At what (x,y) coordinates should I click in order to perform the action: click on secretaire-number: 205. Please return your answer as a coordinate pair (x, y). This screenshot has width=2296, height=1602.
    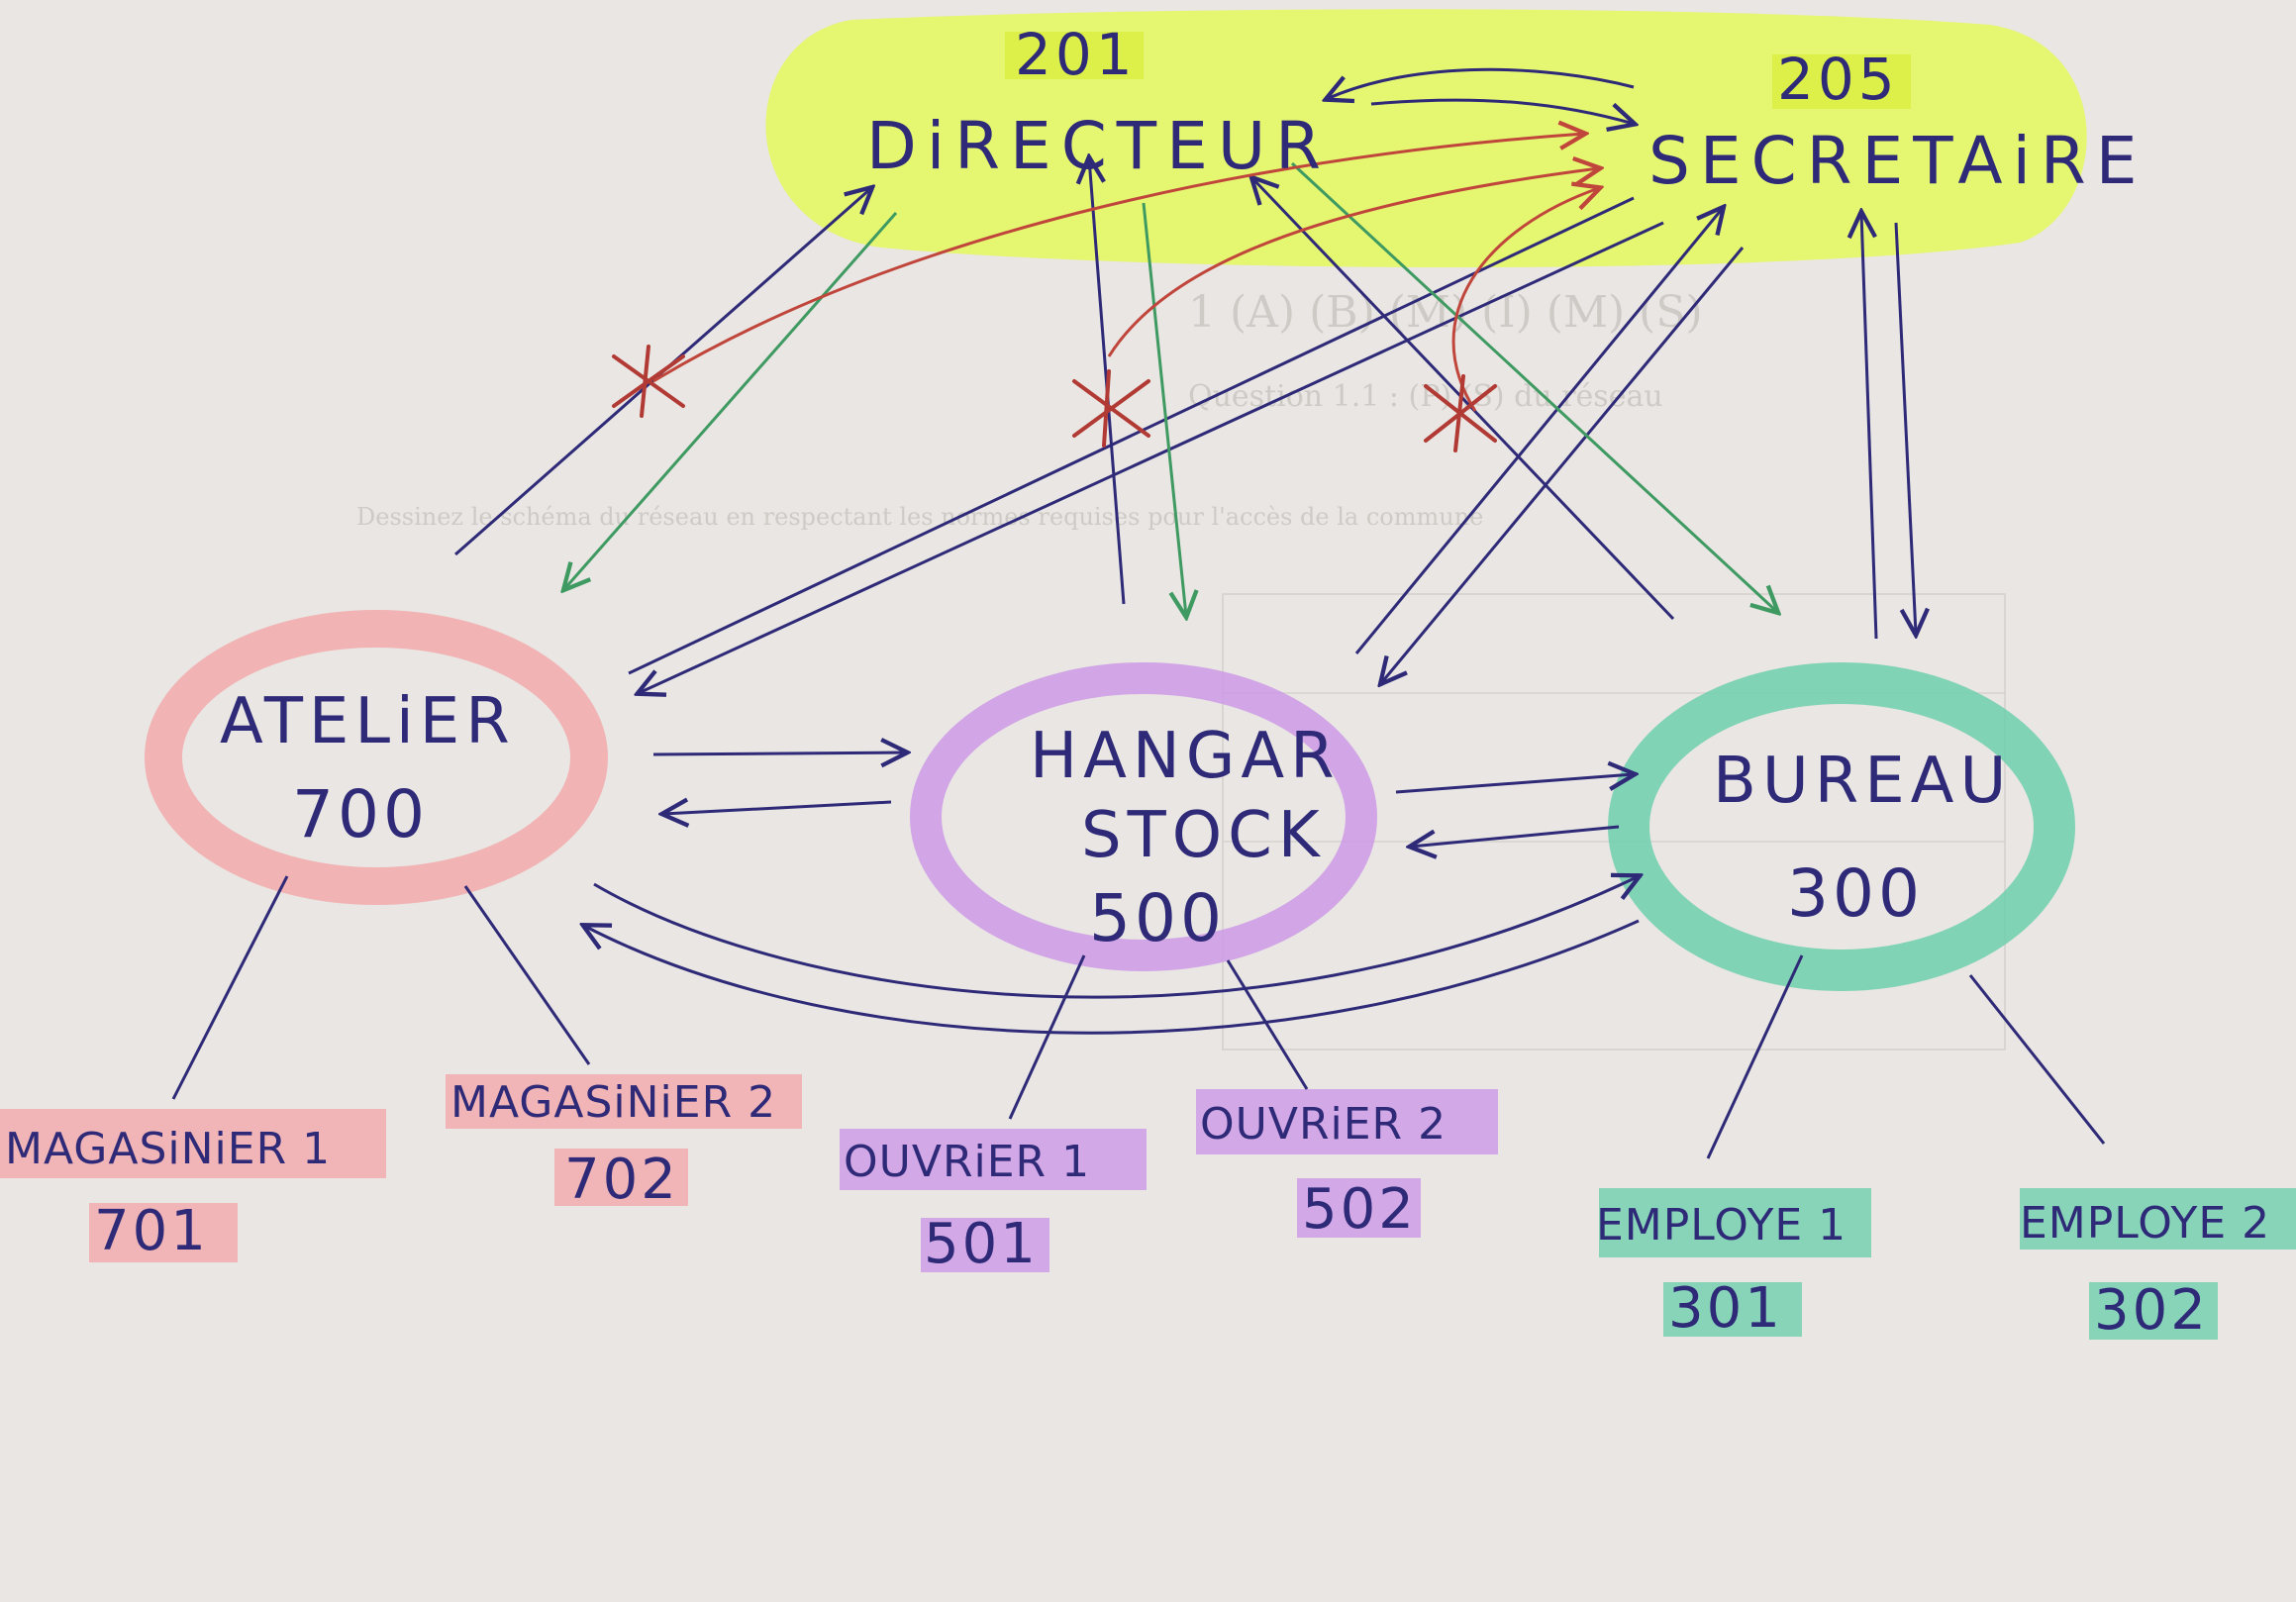
    Looking at the image, I should click on (1838, 79).